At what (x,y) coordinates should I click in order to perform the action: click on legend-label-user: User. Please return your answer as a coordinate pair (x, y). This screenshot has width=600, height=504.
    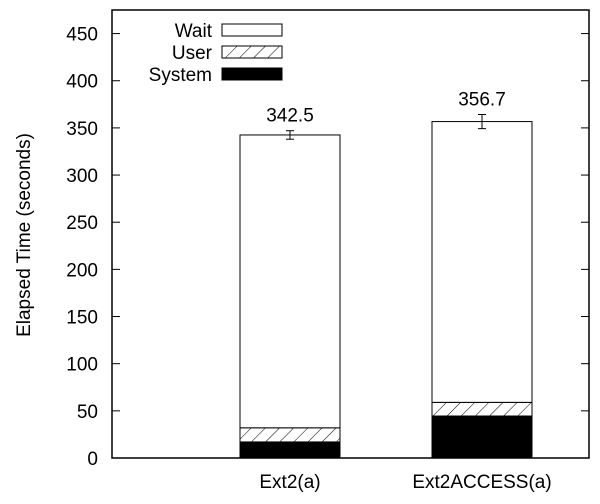
    Looking at the image, I should click on (192, 53).